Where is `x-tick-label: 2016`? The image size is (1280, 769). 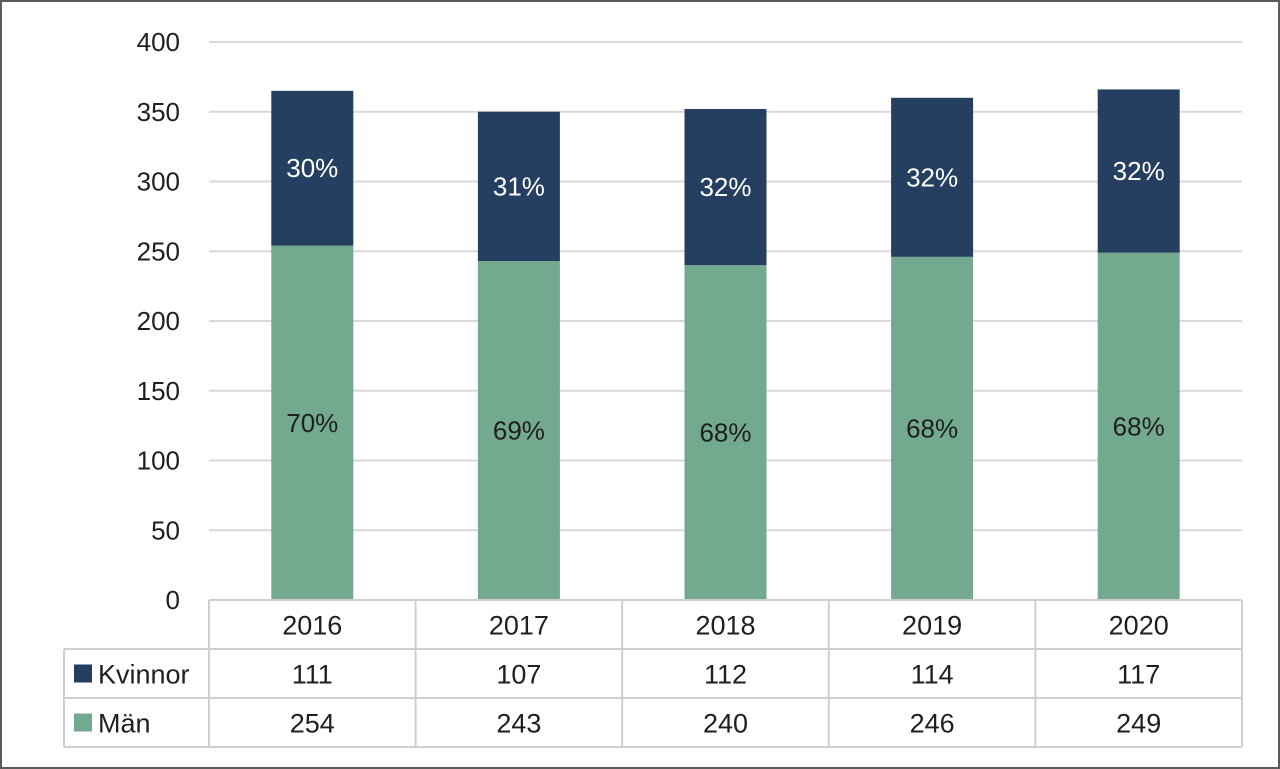
x-tick-label: 2016 is located at coordinates (312, 626).